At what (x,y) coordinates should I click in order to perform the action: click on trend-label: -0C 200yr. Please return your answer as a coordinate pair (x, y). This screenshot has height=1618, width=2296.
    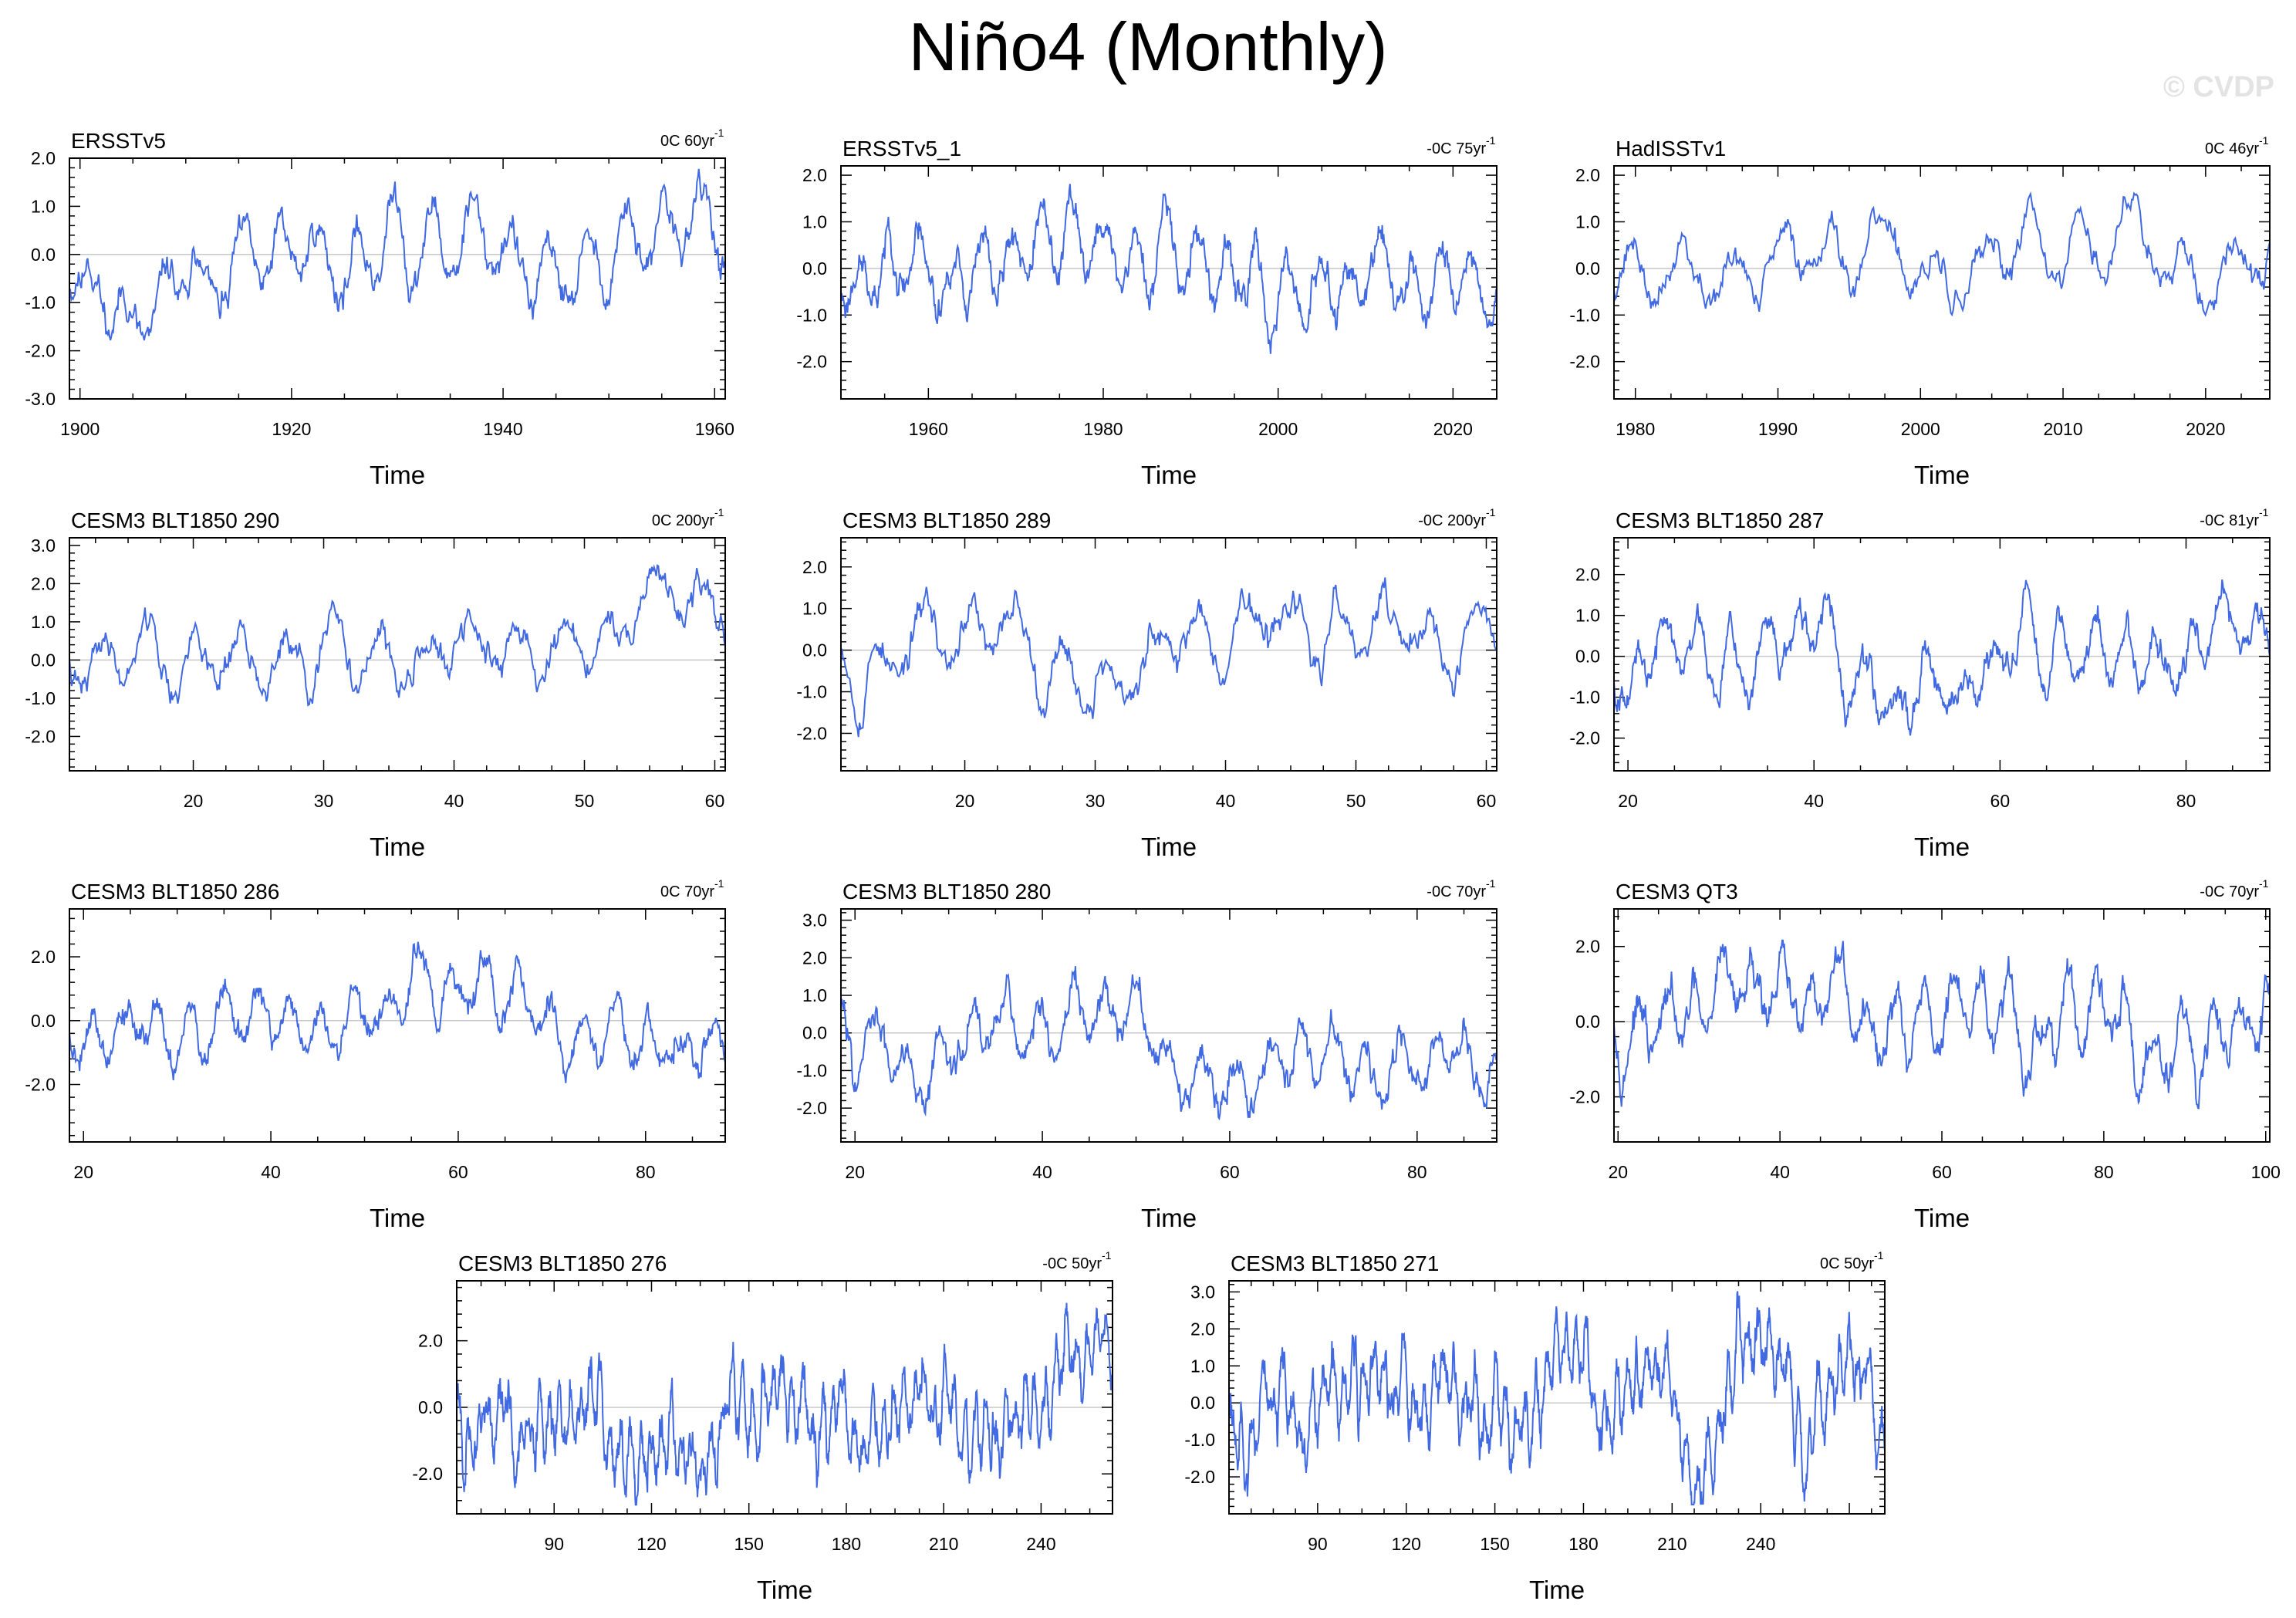
    Looking at the image, I should click on (1452, 520).